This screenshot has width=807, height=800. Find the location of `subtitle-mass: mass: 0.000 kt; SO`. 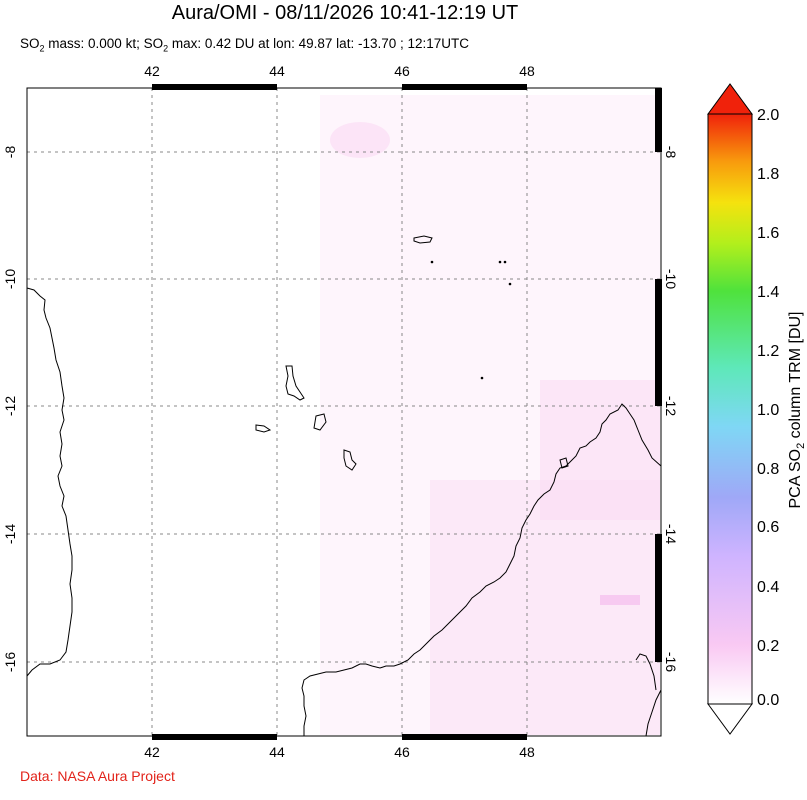

subtitle-mass: mass: 0.000 kt; SO is located at coordinates (104, 43).